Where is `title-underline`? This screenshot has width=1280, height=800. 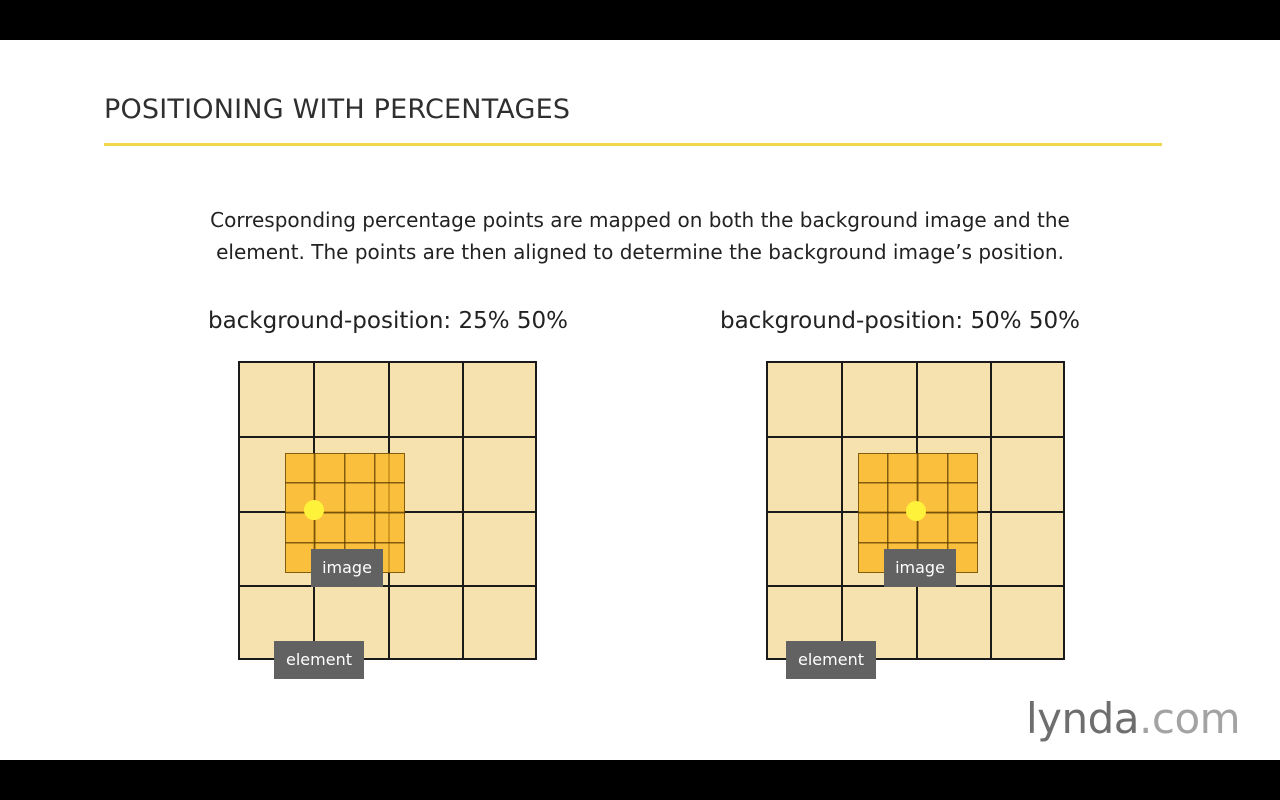
title-underline is located at coordinates (633, 144).